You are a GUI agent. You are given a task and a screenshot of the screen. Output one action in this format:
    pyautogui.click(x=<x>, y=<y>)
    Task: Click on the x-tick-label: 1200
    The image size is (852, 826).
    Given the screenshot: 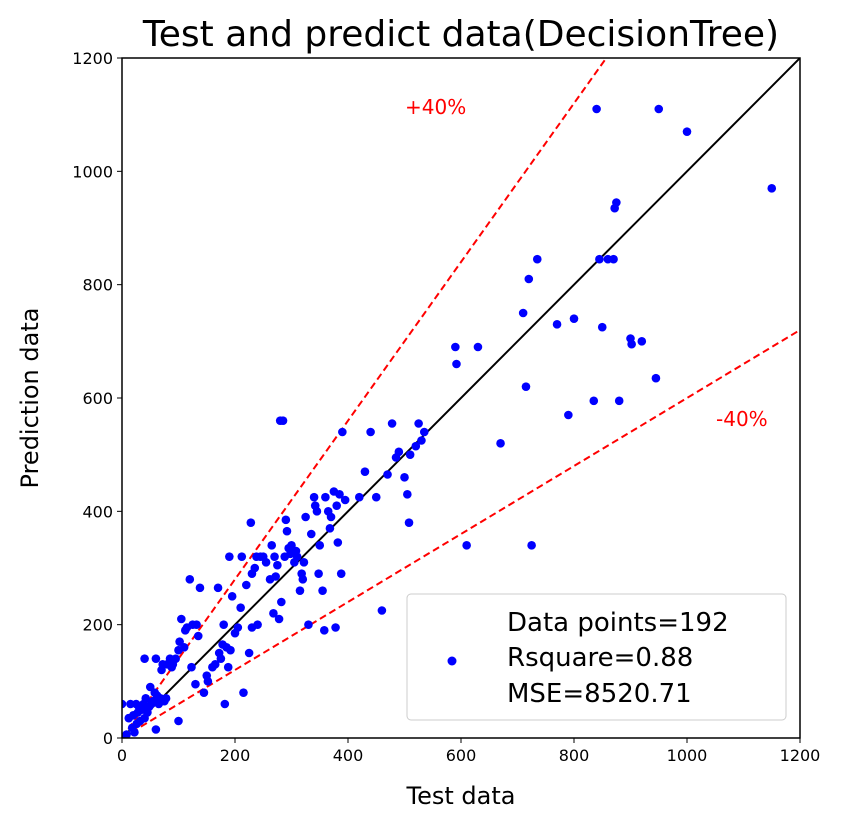 What is the action you would take?
    pyautogui.click(x=800, y=755)
    